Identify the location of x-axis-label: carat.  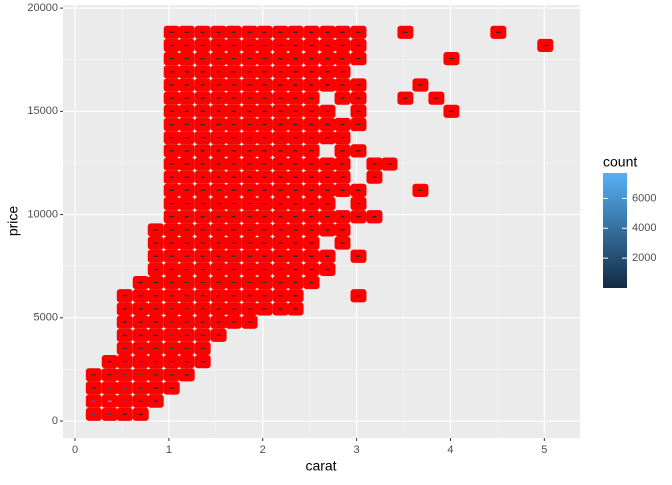
(320, 466).